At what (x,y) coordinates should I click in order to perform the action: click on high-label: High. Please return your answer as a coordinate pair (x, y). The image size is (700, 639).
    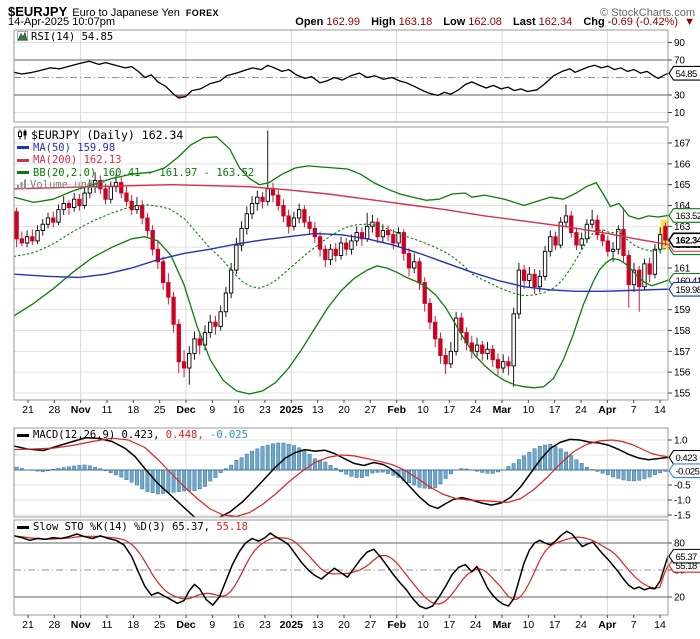
    Looking at the image, I should click on (383, 22).